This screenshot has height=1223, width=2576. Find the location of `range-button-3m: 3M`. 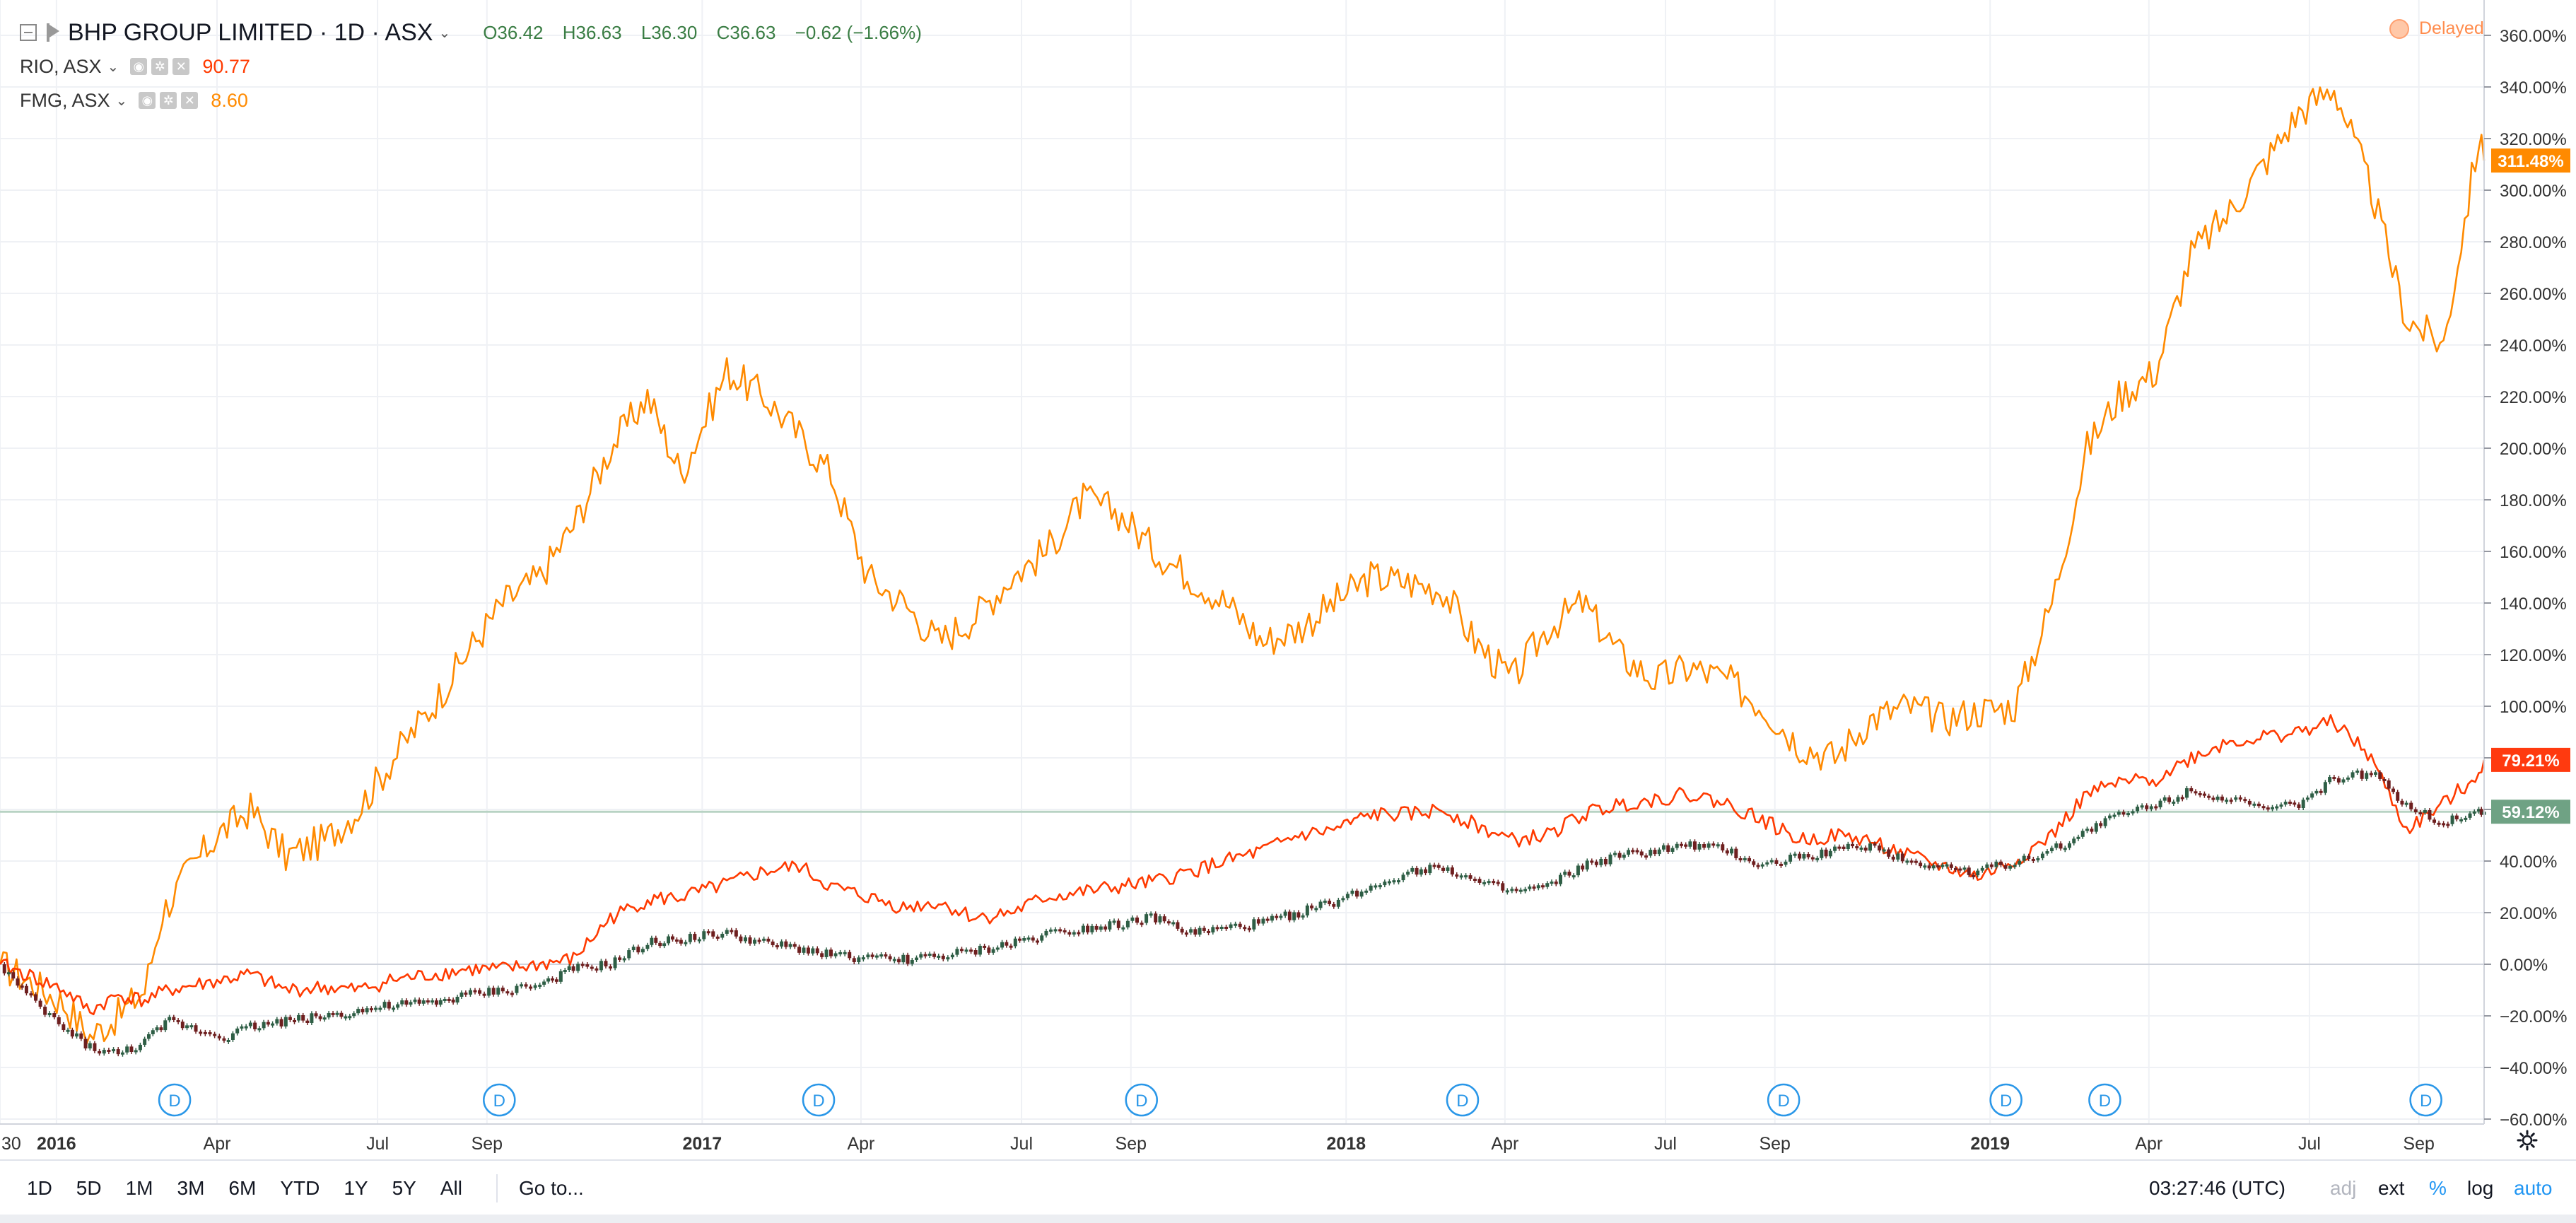

range-button-3m: 3M is located at coordinates (191, 1188).